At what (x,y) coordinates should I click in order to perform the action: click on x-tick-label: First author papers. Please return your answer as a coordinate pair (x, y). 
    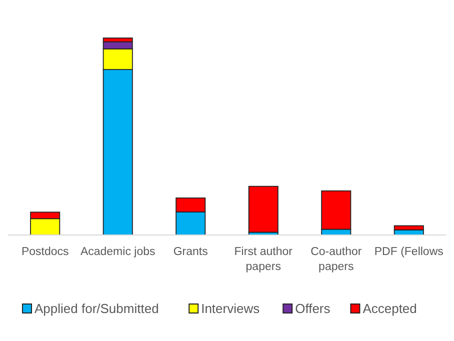
    Looking at the image, I should click on (263, 259).